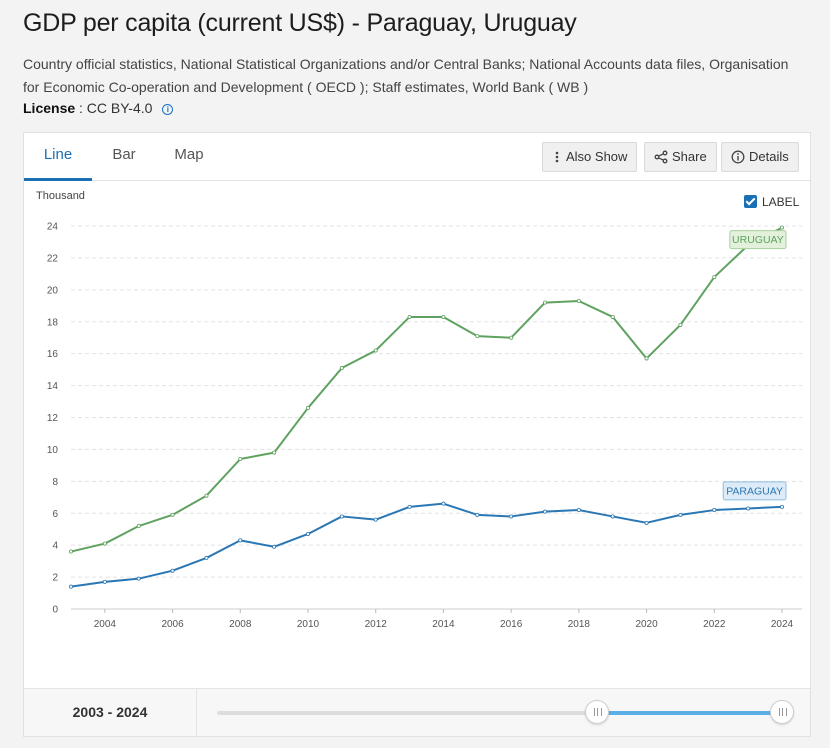 Image resolution: width=830 pixels, height=748 pixels. I want to click on paraguay-series-label: PARAGUAY, so click(754, 491).